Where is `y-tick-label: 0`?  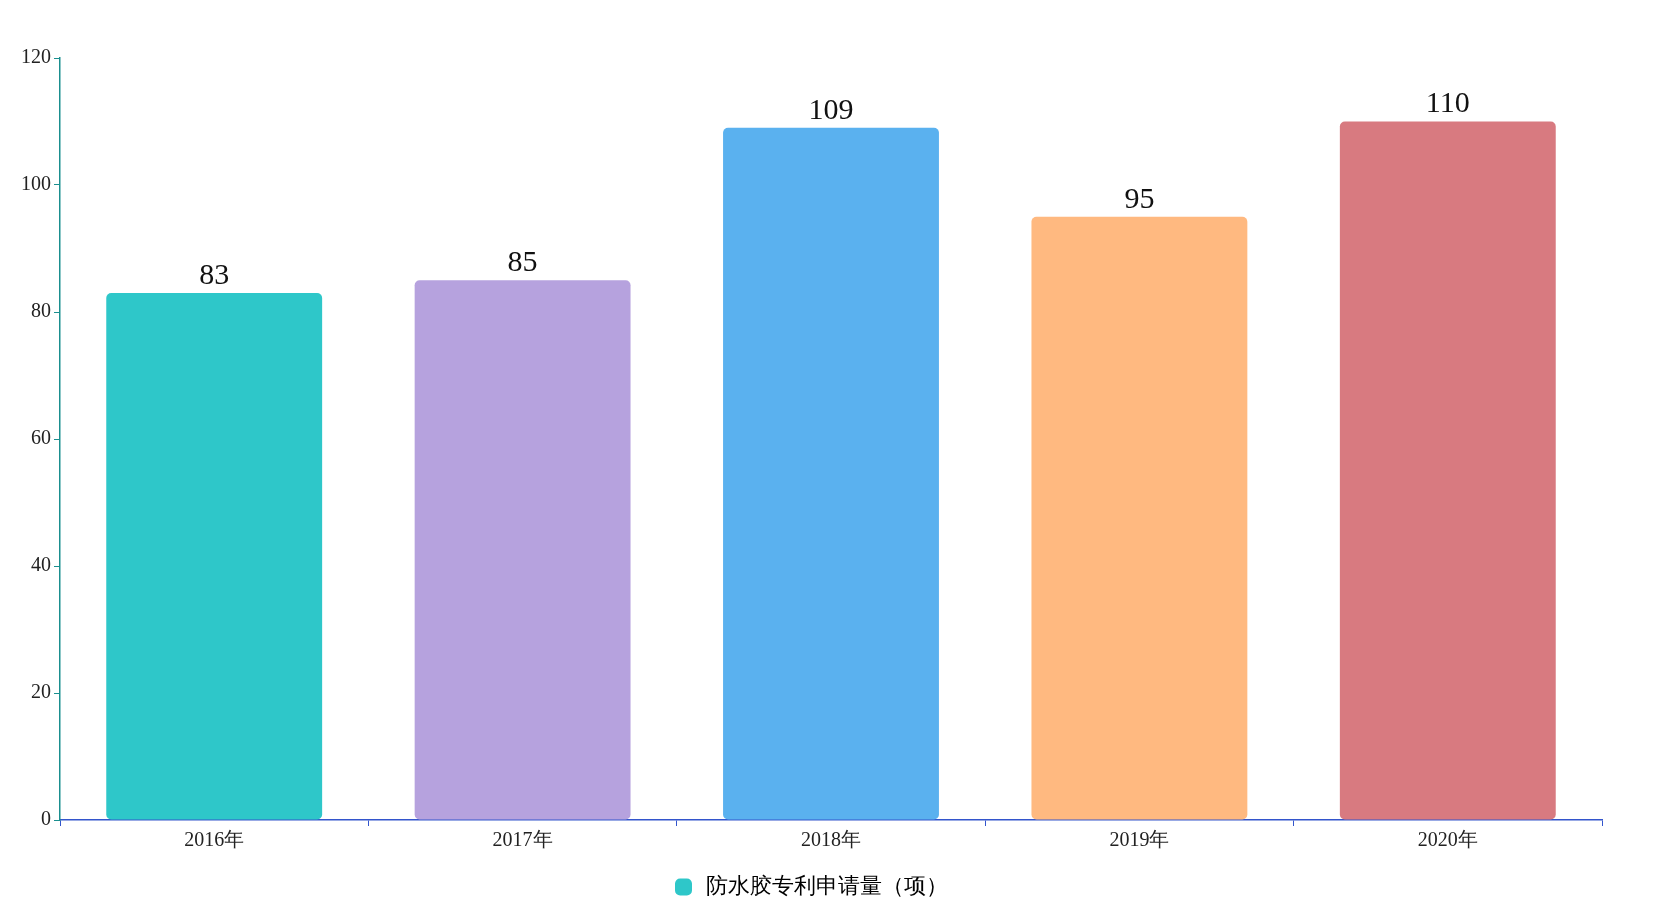
y-tick-label: 0 is located at coordinates (46, 818).